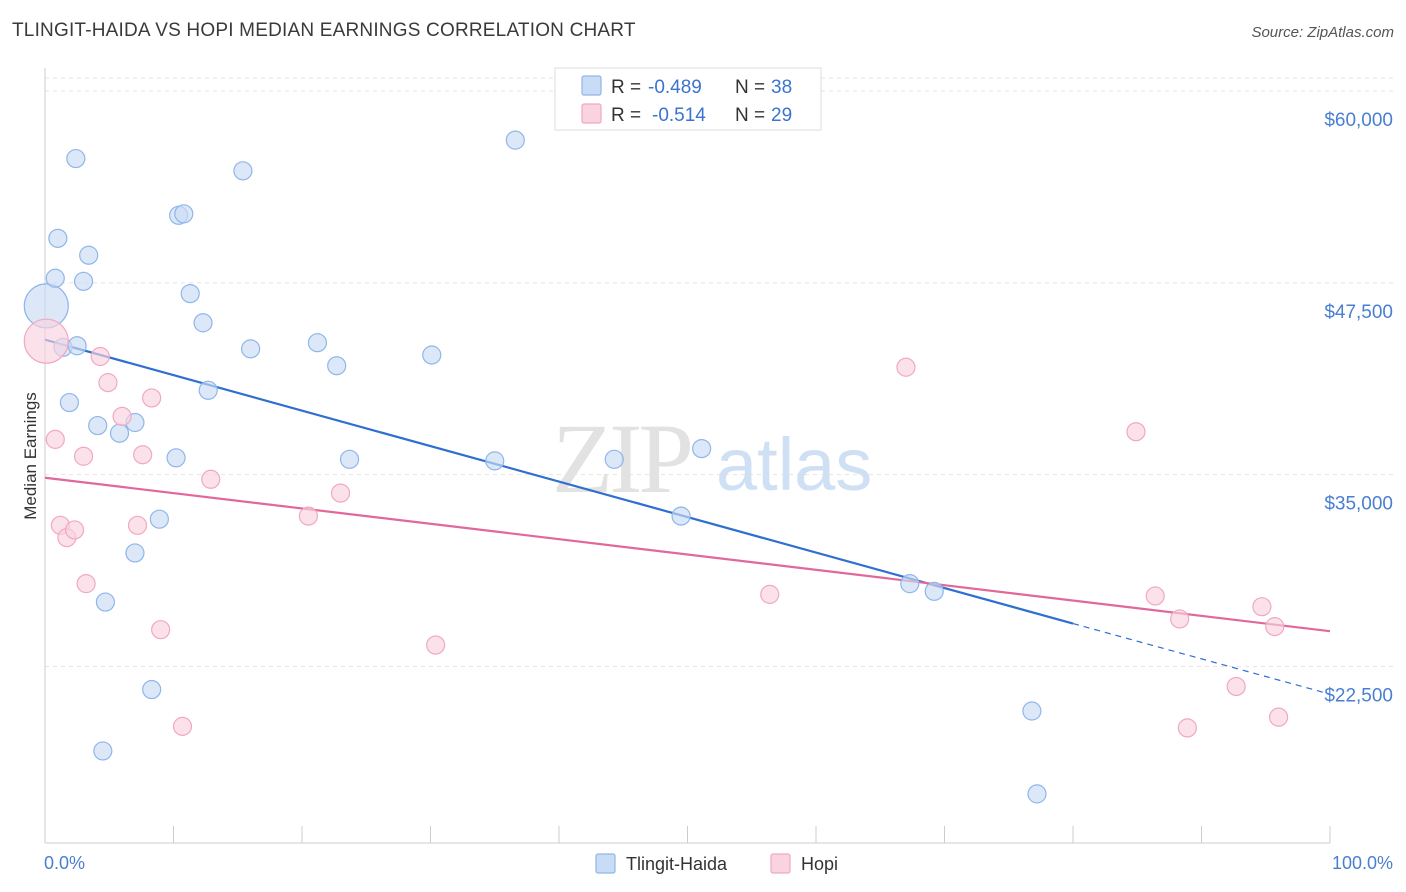 The image size is (1406, 892). Describe the element at coordinates (688, 99) in the screenshot. I see `legend: R = -0.489 N = 38 R = -0.514 N = 29` at that location.